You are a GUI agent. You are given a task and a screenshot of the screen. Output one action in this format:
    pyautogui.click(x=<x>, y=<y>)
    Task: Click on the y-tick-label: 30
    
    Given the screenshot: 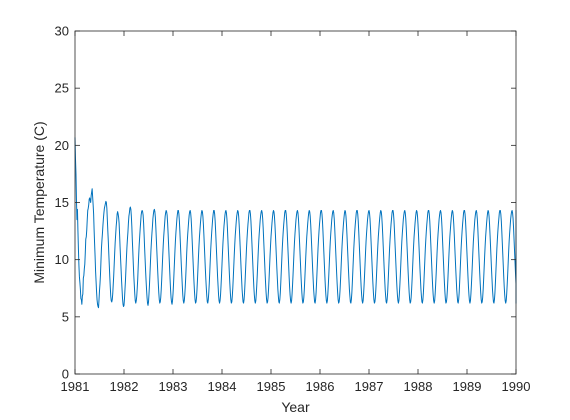 What is the action you would take?
    pyautogui.click(x=62, y=31)
    